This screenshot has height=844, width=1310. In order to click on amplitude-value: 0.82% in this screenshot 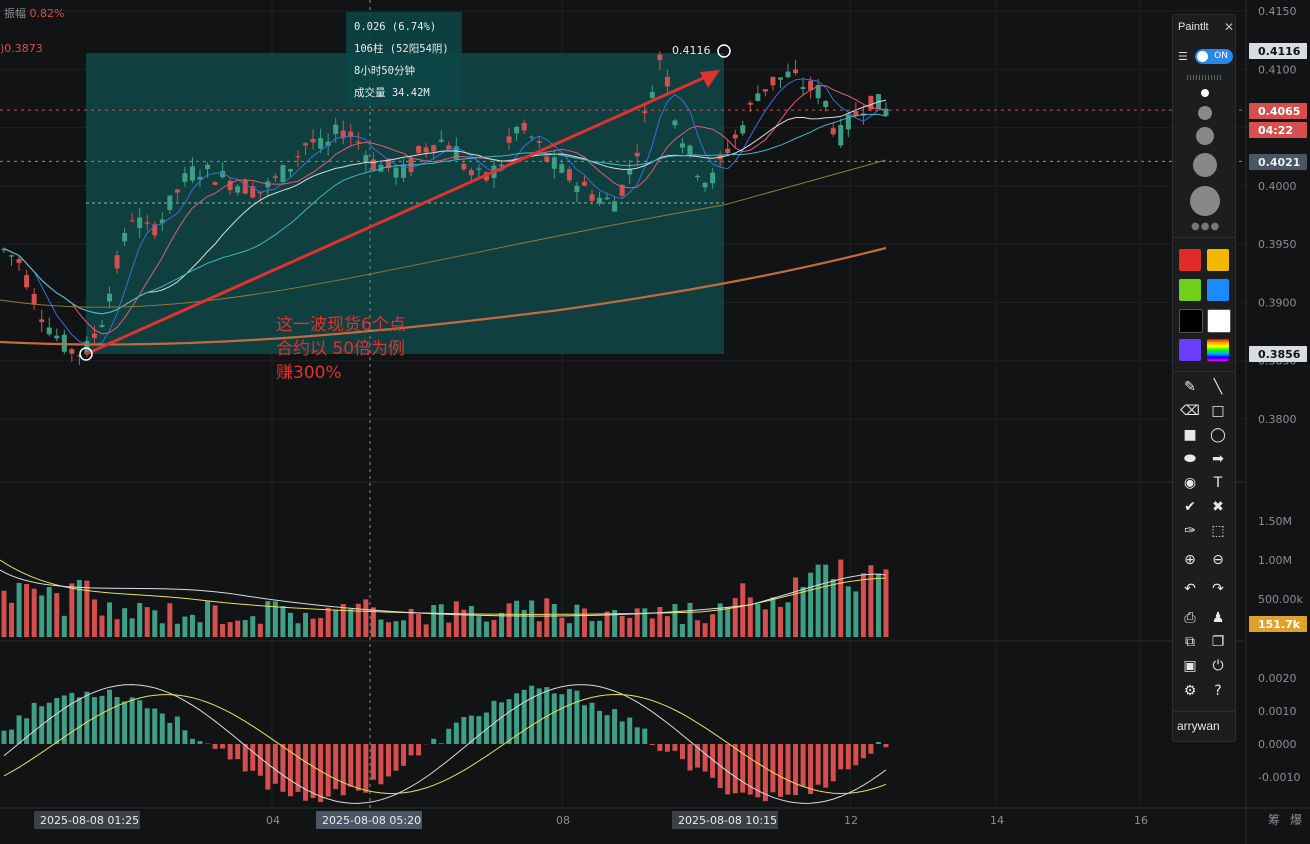, I will do `click(47, 13)`.